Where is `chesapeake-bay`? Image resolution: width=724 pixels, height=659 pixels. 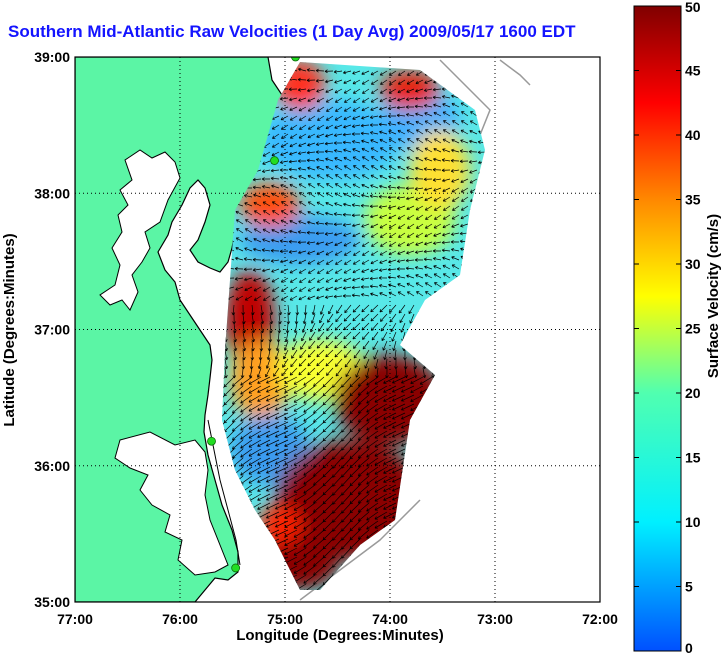 chesapeake-bay is located at coordinates (140, 230).